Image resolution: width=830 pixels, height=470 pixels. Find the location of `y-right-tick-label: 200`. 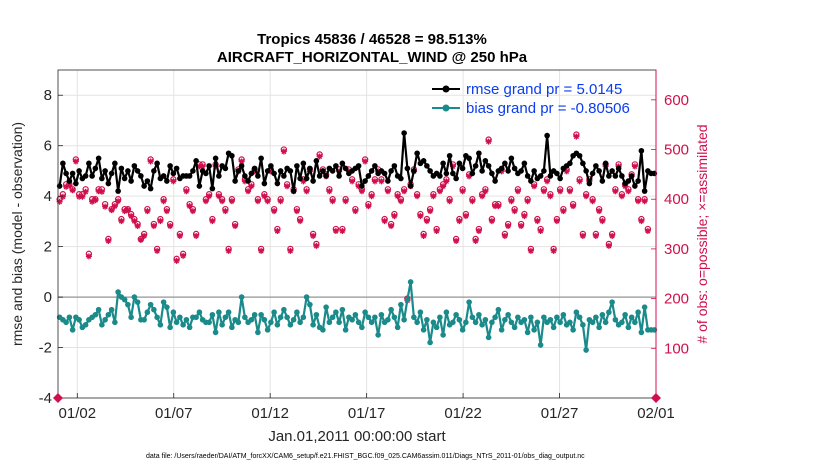

y-right-tick-label: 200 is located at coordinates (676, 299).